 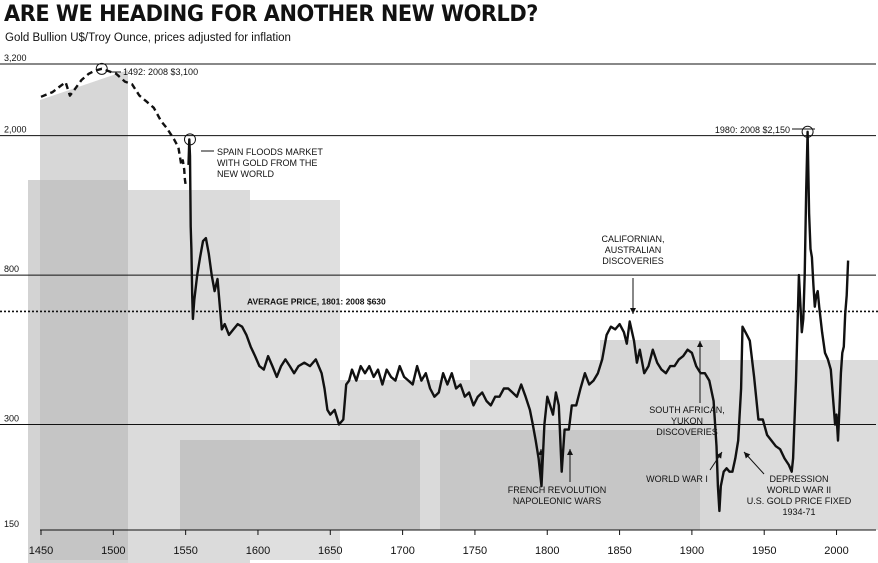 What do you see at coordinates (557, 501) in the screenshot?
I see `annotation-text-line: NAPOLEONIC WARS` at bounding box center [557, 501].